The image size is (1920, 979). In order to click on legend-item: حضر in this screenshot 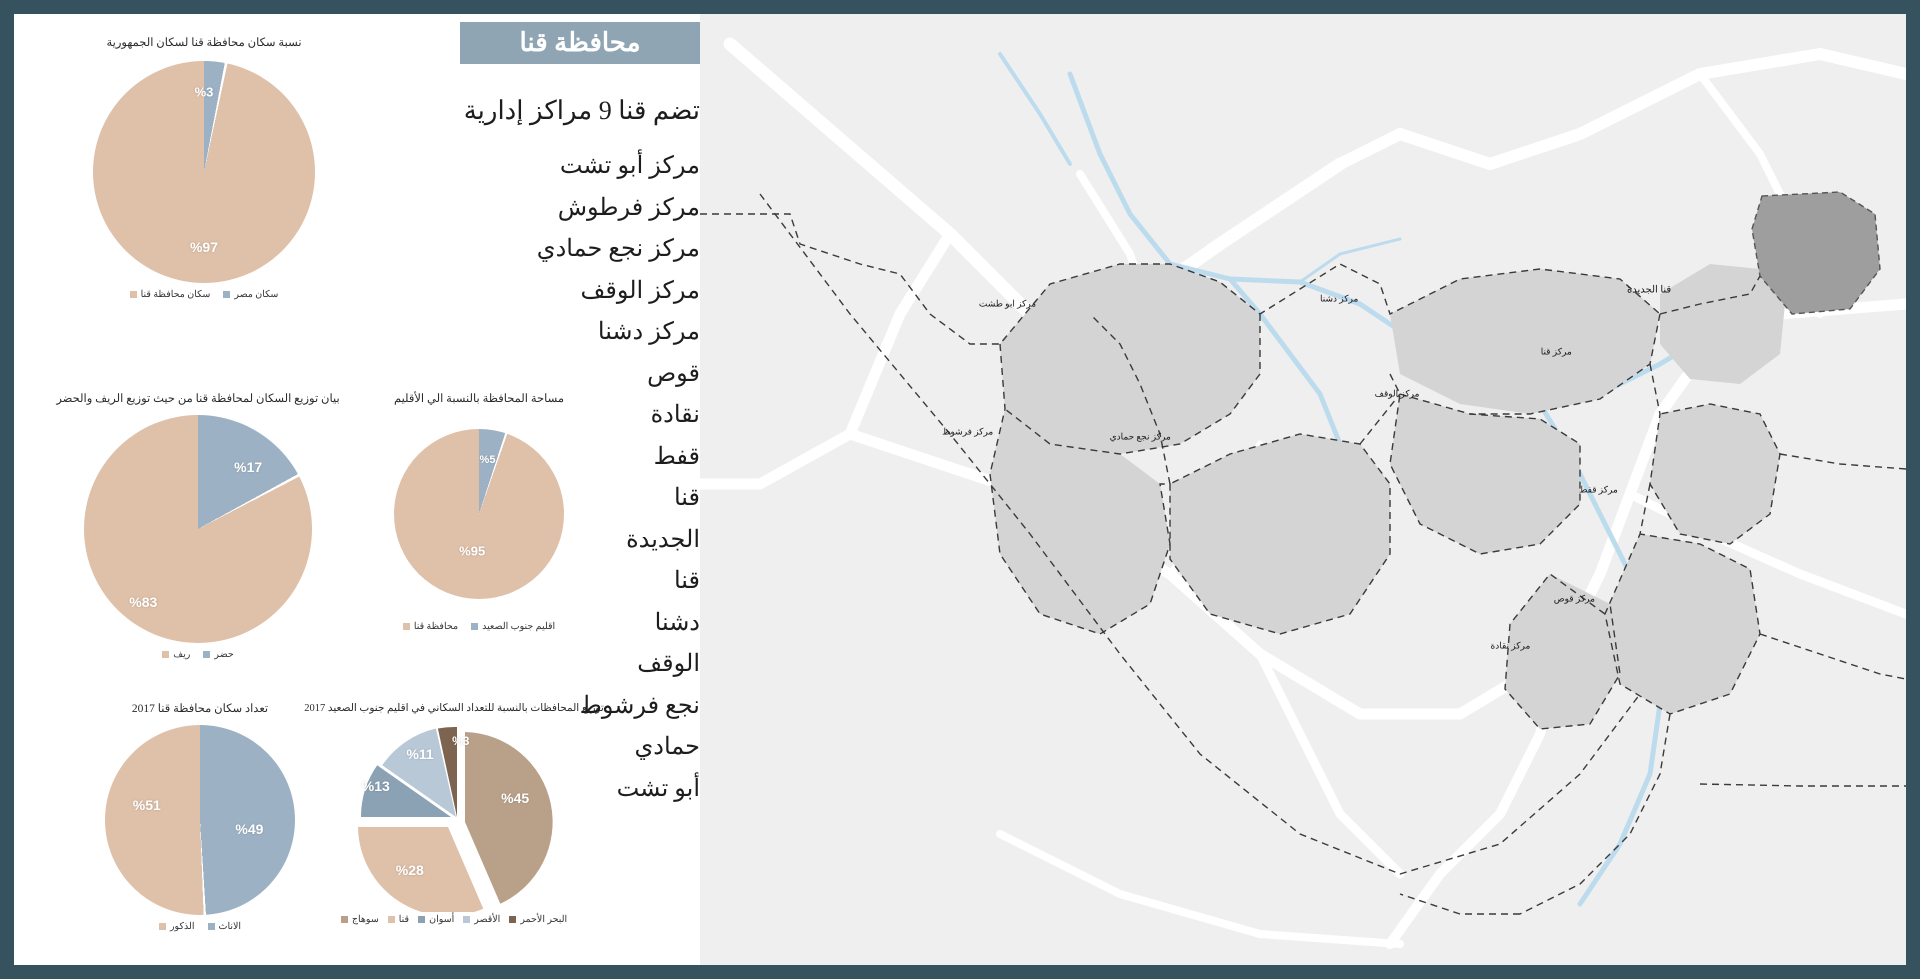, I will do `click(218, 654)`.